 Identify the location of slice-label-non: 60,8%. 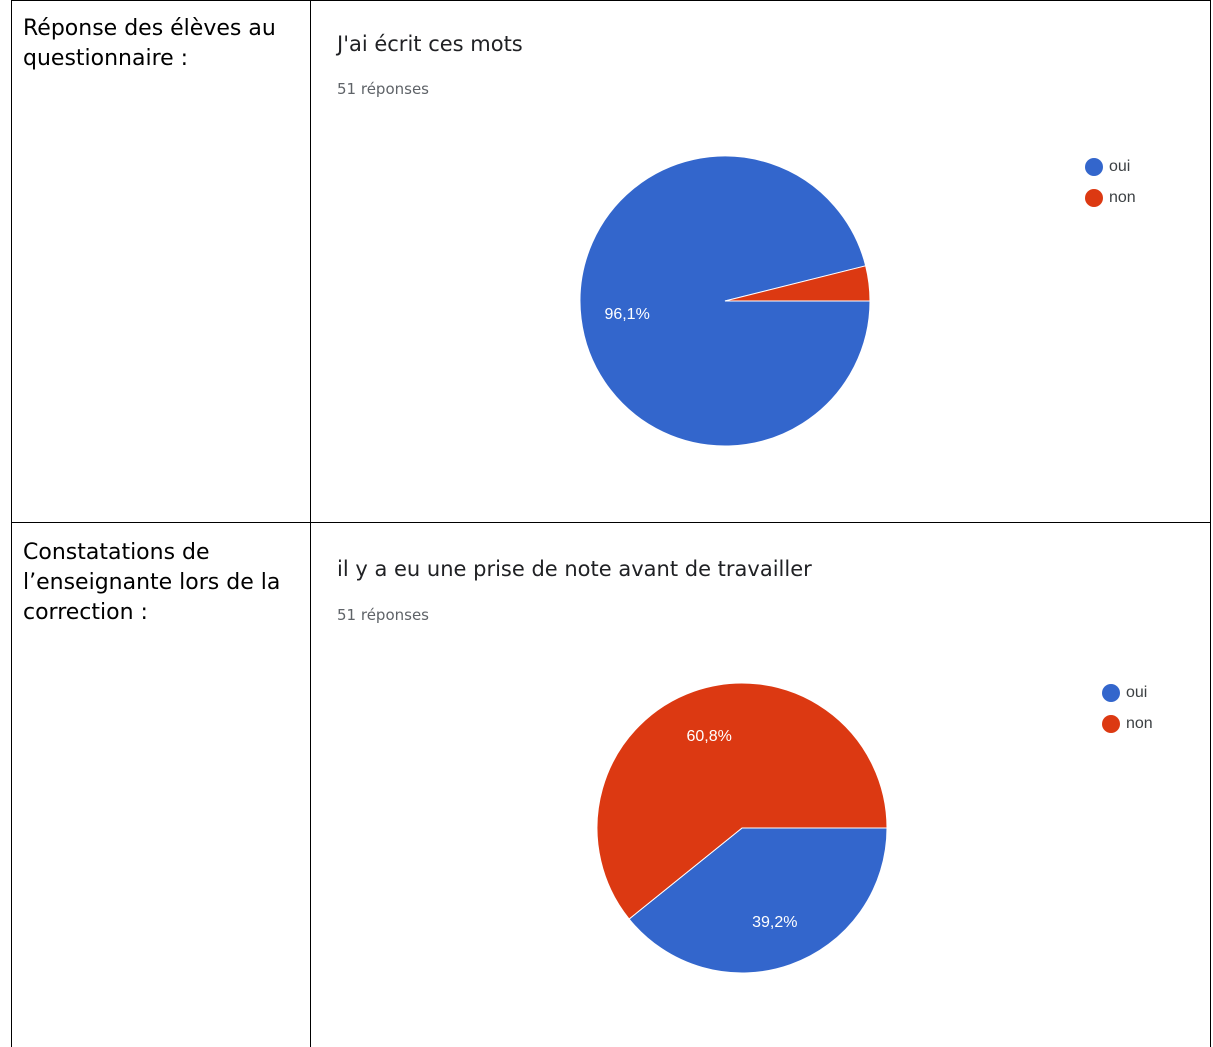
(708, 736).